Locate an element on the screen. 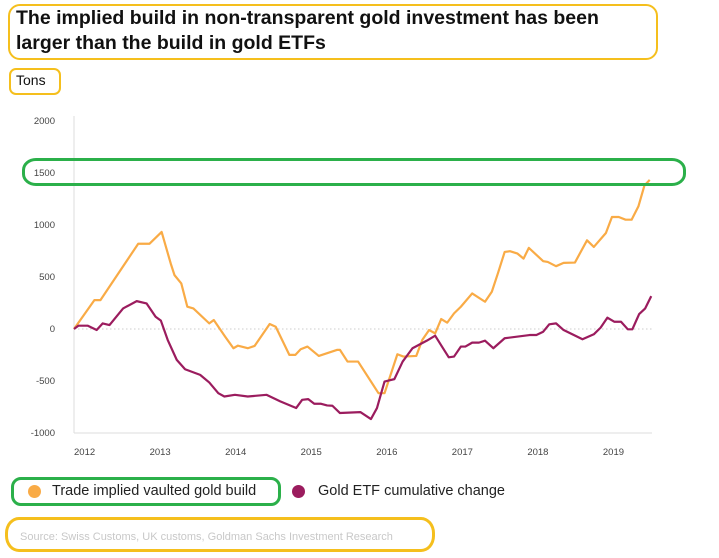 The height and width of the screenshot is (558, 719). x-tick-label: 2013 is located at coordinates (160, 452).